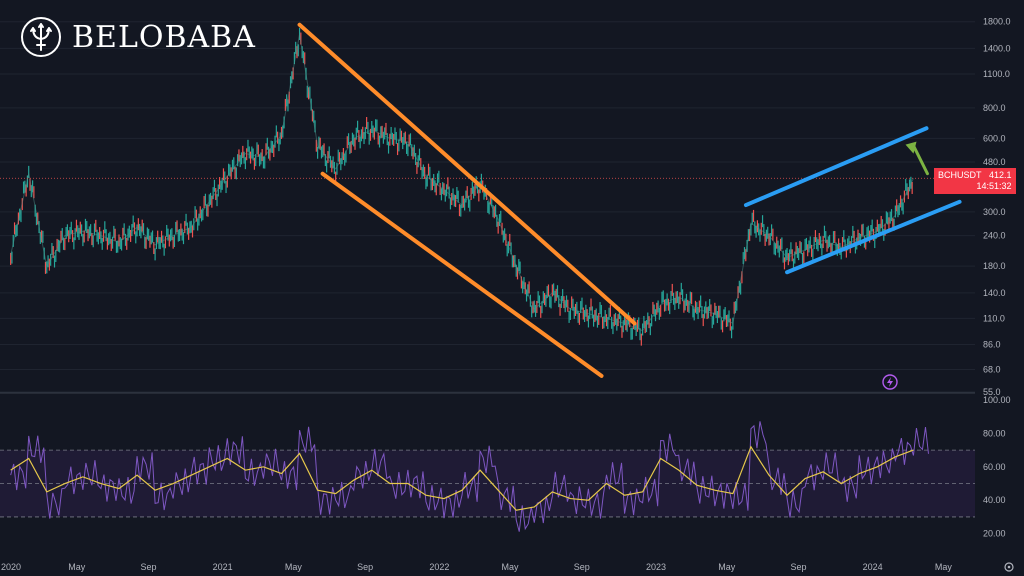 The image size is (1024, 576). What do you see at coordinates (992, 345) in the screenshot?
I see `price-tick-label: 86.0` at bounding box center [992, 345].